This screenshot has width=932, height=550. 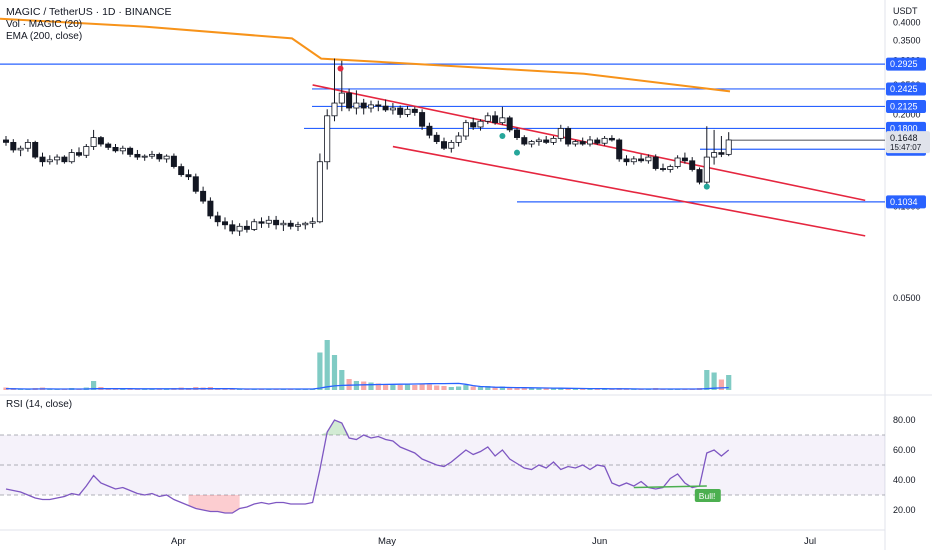 What do you see at coordinates (707, 496) in the screenshot?
I see `bull-label-text: Bull!` at bounding box center [707, 496].